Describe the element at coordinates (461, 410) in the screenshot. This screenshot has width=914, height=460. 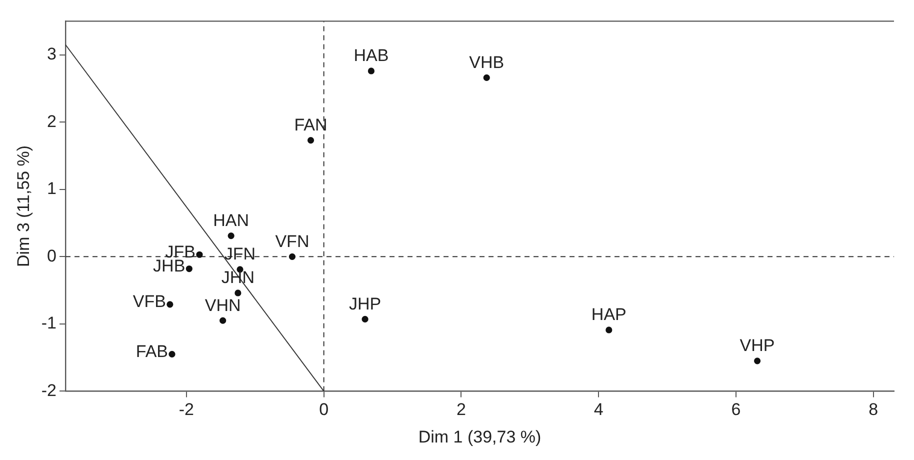
I see `x-tick-label: 2` at that location.